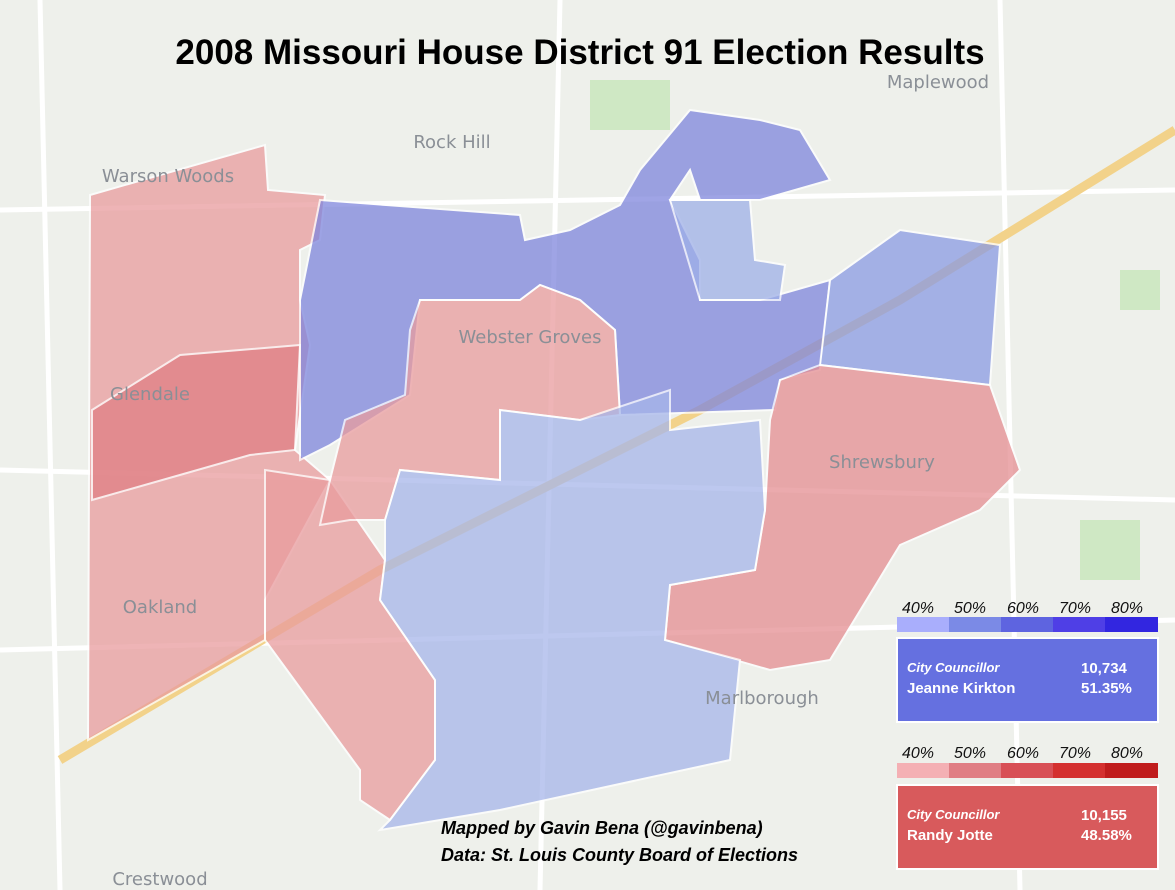 The width and height of the screenshot is (1175, 890). I want to click on candidate-votes: 10,155, so click(1104, 815).